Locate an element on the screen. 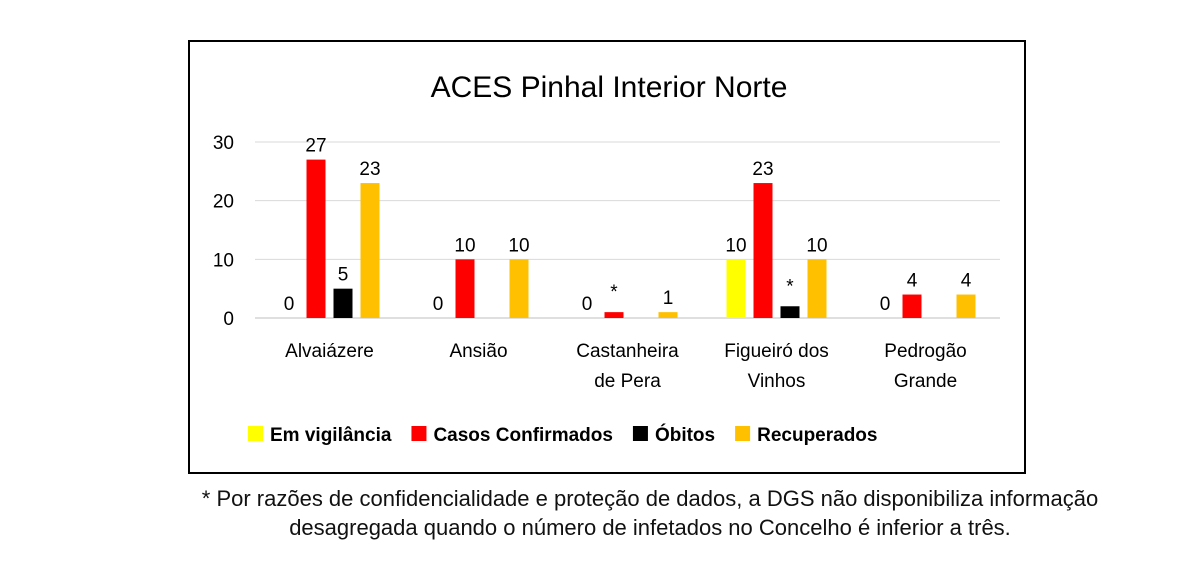 The width and height of the screenshot is (1200, 564). x-tick-label: Ansião is located at coordinates (478, 351).